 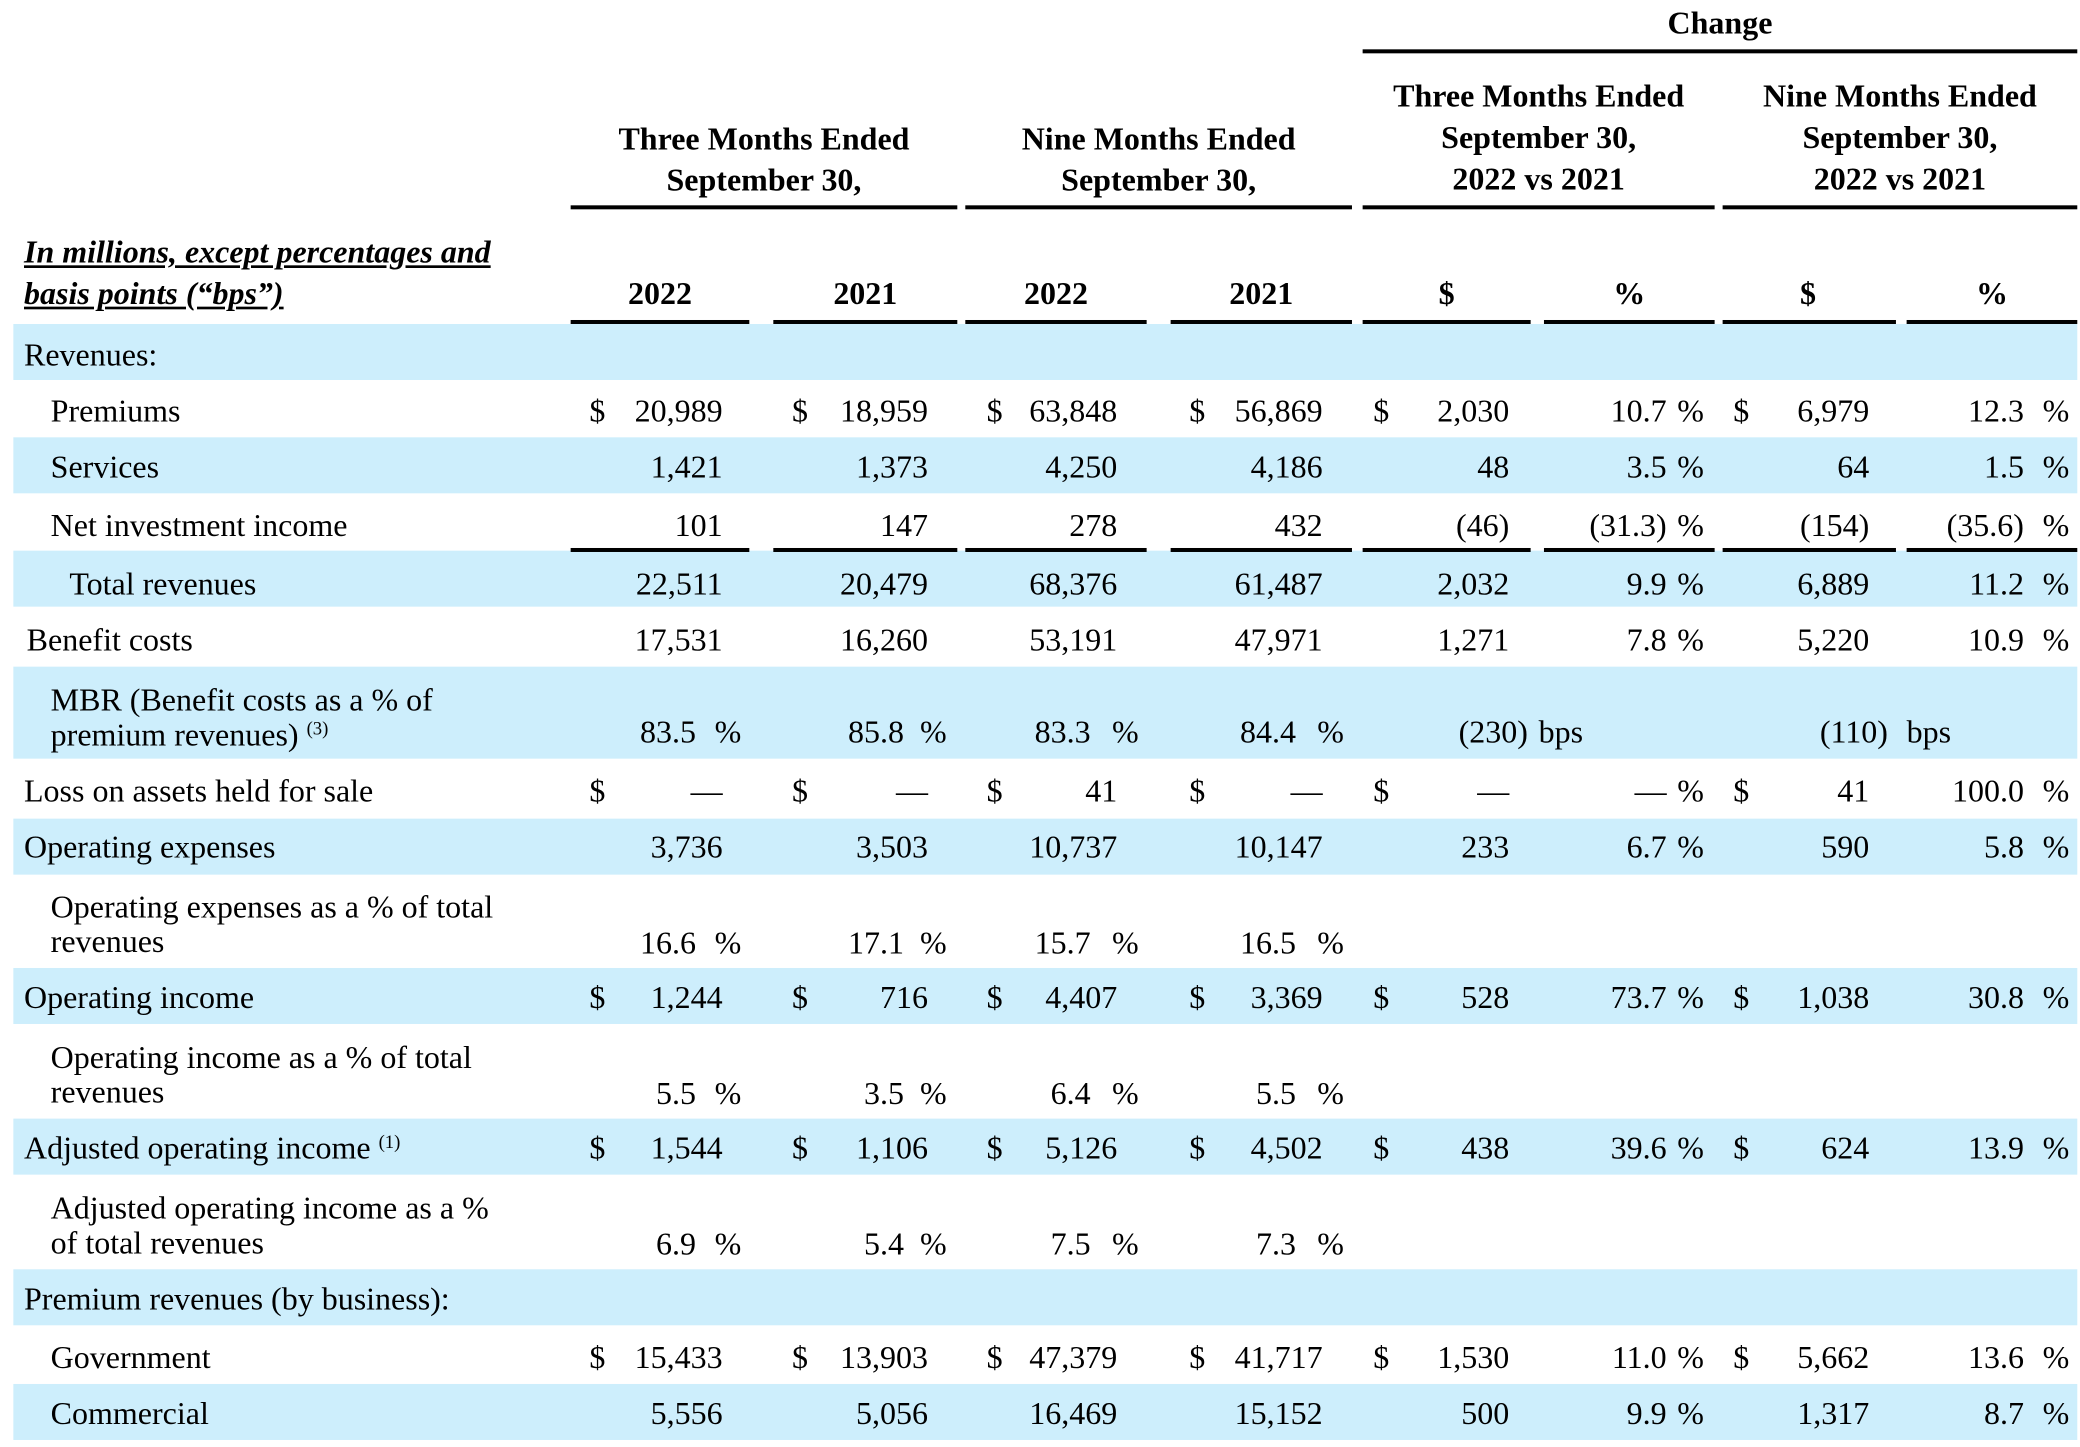 I want to click on cell-loss-7: 100.0, so click(x=1987, y=792).